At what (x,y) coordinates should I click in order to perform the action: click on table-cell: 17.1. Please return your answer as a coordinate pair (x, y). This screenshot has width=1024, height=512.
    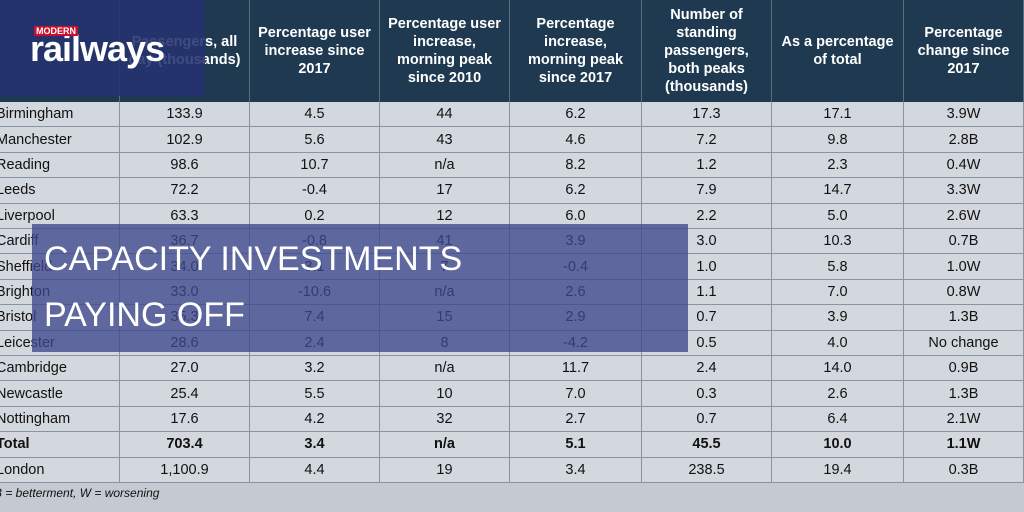
    Looking at the image, I should click on (838, 115).